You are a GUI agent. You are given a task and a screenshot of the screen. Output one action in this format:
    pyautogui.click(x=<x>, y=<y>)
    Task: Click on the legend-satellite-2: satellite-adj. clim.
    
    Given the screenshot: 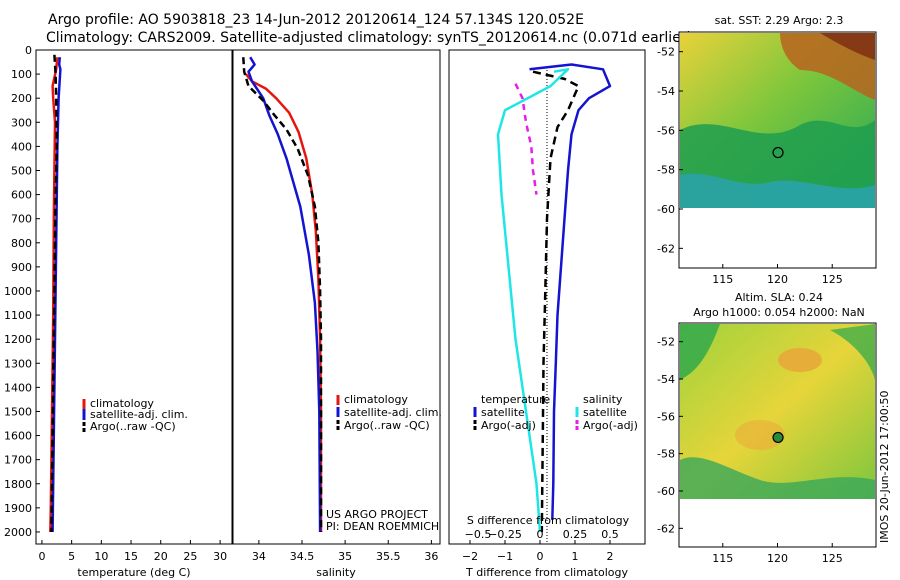 What is the action you would take?
    pyautogui.click(x=393, y=412)
    